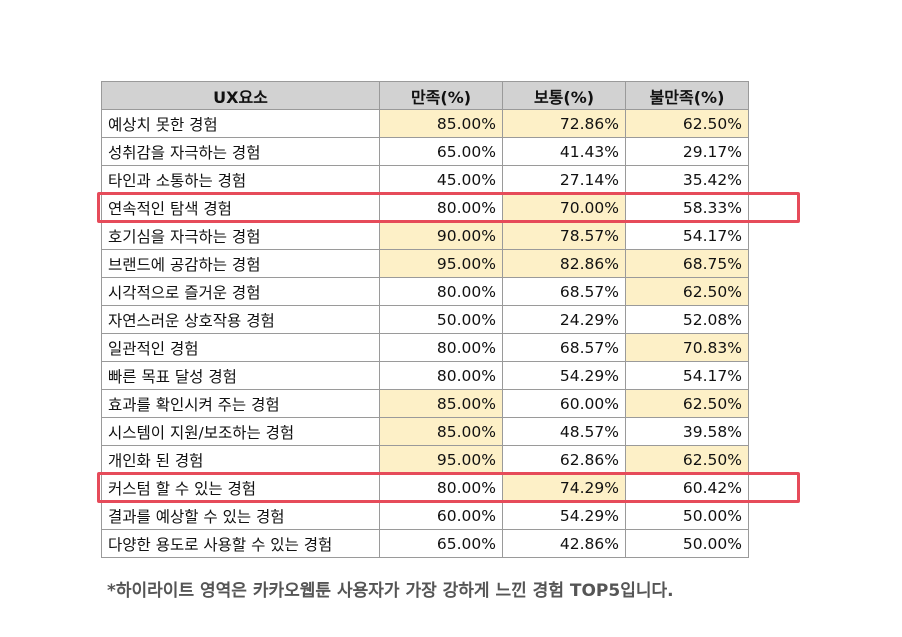 Image resolution: width=902 pixels, height=637 pixels. Describe the element at coordinates (240, 431) in the screenshot. I see `ux-element-label: 시스템이 지원/보조하는 경험` at that location.